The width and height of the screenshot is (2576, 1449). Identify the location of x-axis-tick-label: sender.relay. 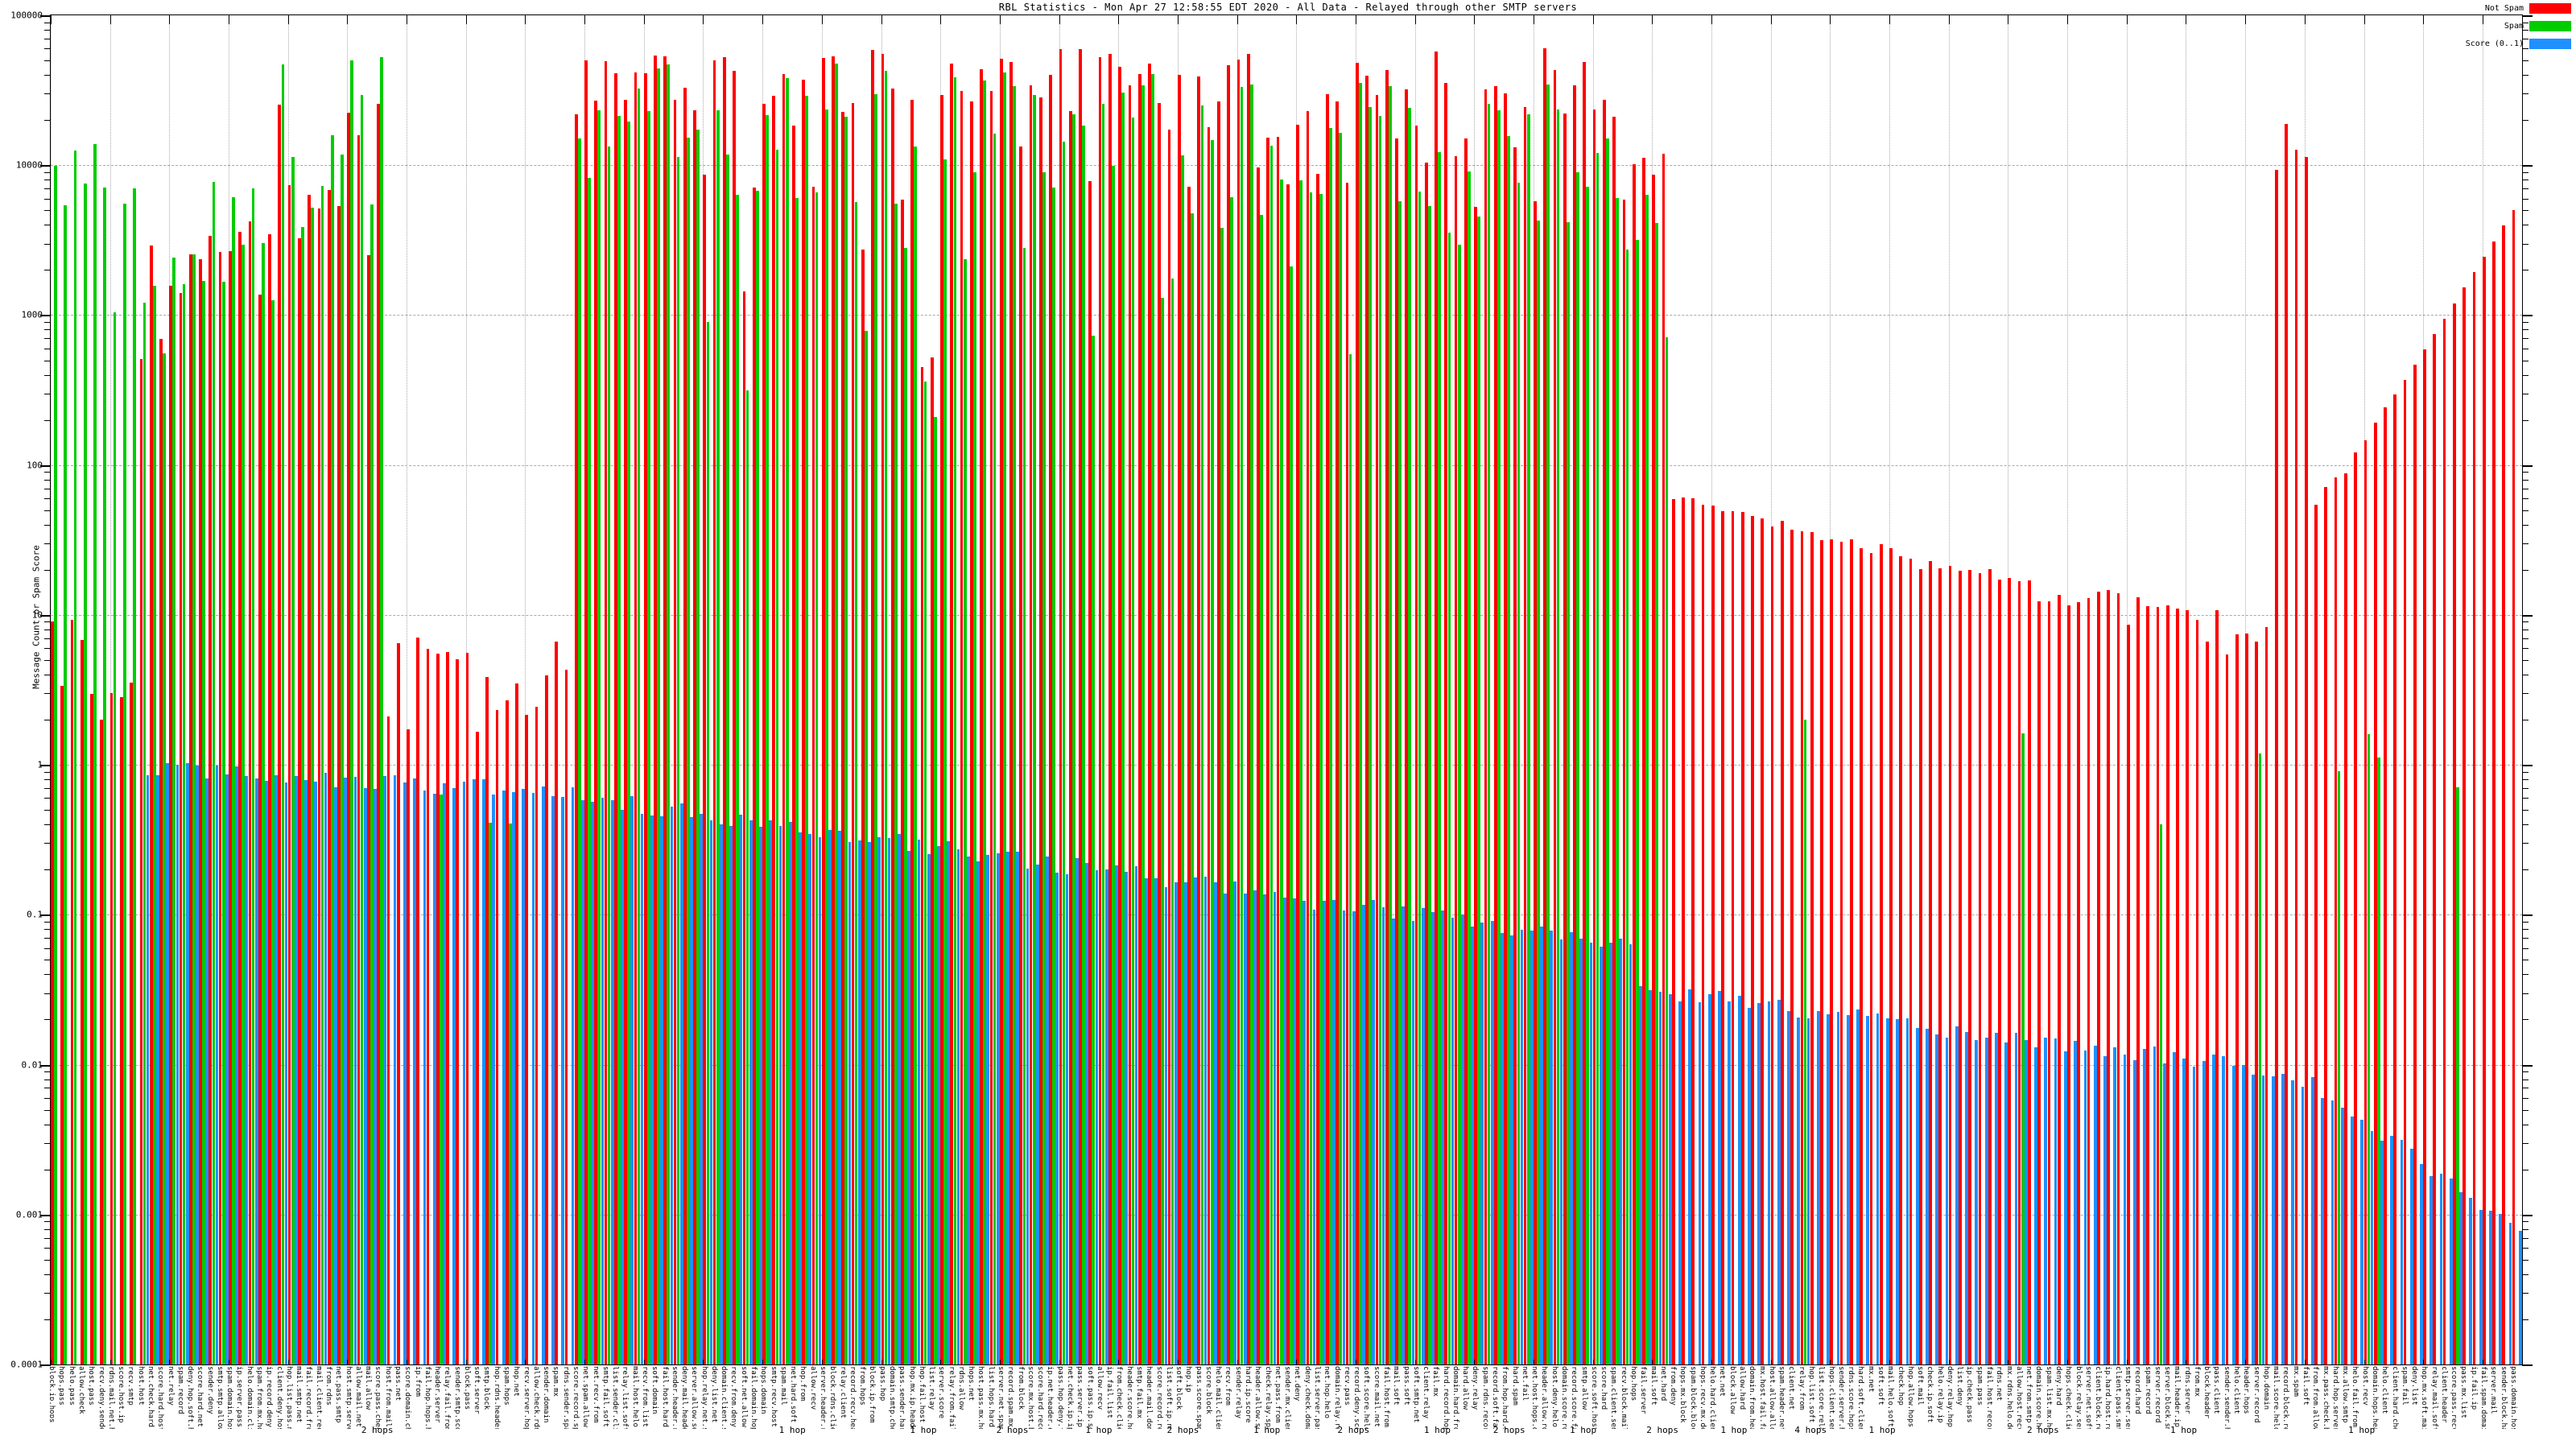
(1237, 1392).